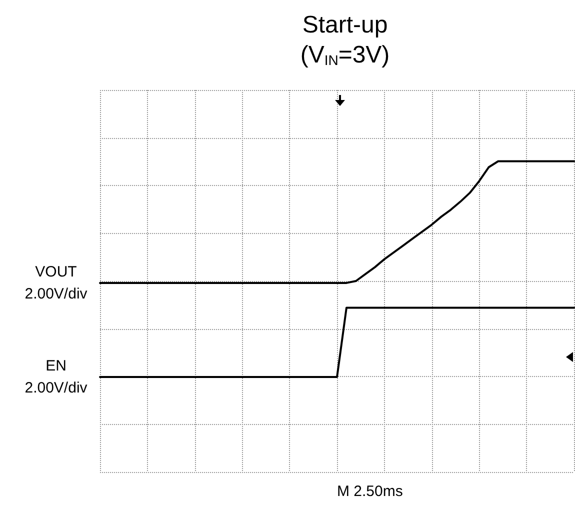  Describe the element at coordinates (369, 491) in the screenshot. I see `text: M 2.50ms` at that location.